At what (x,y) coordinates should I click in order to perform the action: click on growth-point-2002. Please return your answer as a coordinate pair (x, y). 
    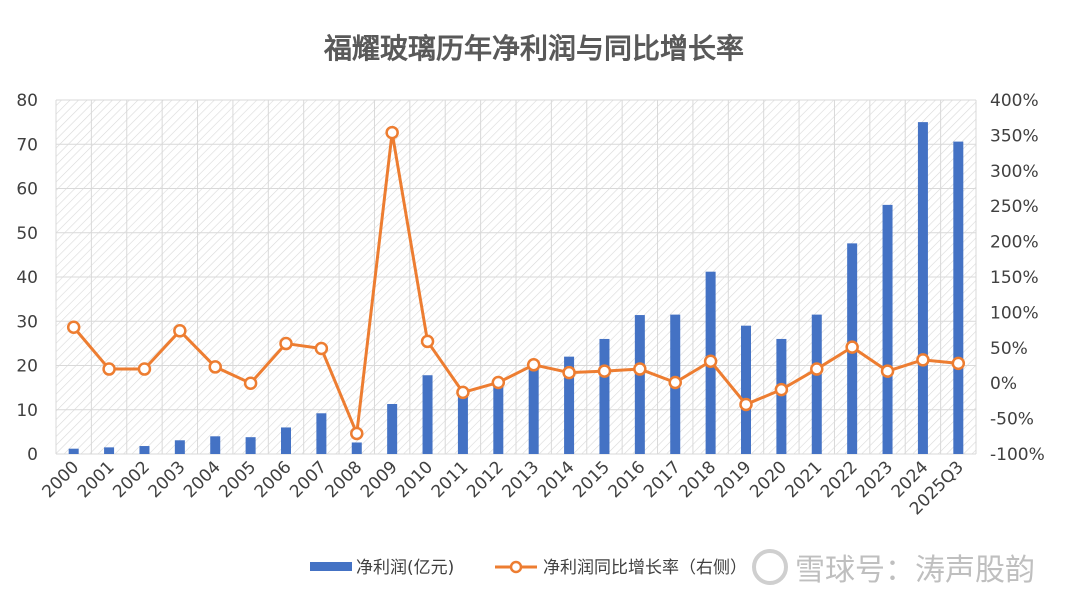
    Looking at the image, I should click on (144, 369).